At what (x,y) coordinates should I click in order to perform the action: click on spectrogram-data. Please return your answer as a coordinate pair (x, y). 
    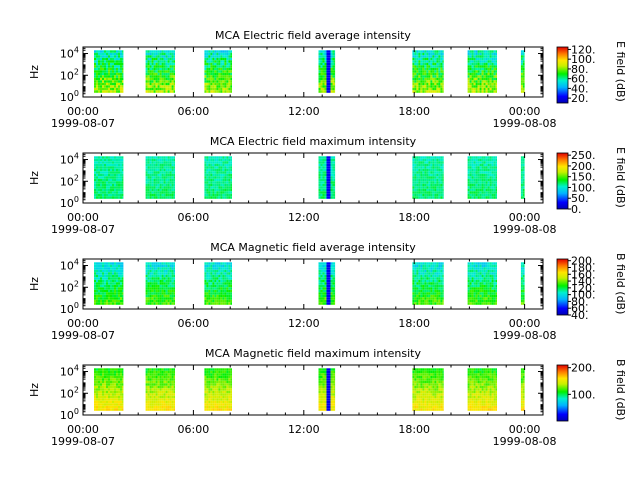
    Looking at the image, I should click on (309, 389).